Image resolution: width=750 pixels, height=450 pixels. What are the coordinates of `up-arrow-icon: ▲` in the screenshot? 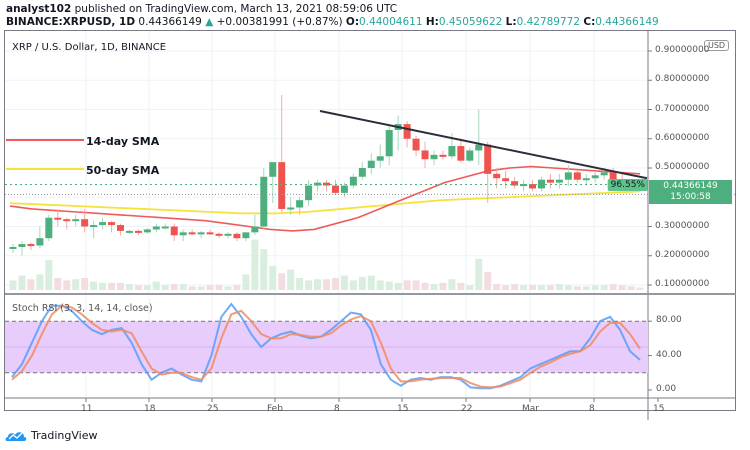 It's located at (209, 22).